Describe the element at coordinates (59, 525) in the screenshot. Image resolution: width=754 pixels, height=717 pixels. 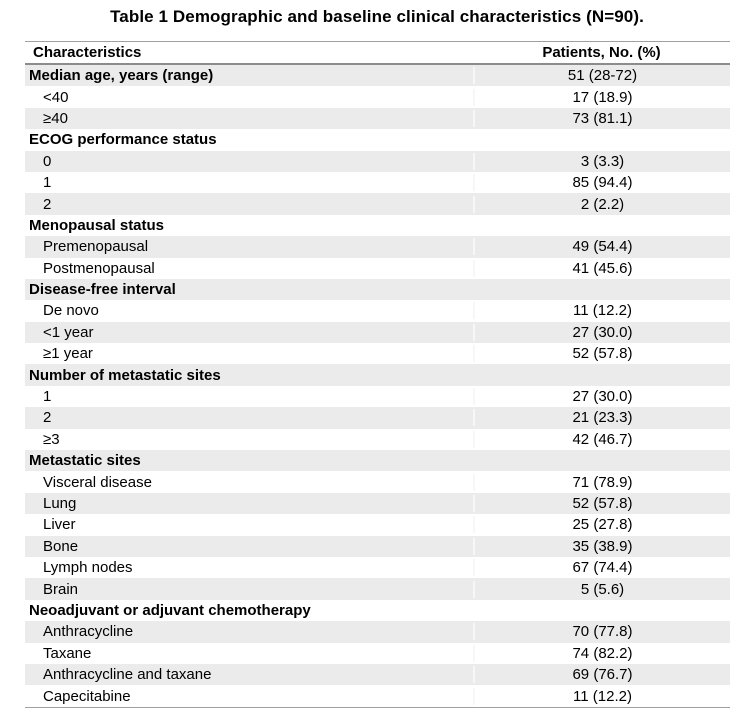
I see `row-label: Liver` at that location.